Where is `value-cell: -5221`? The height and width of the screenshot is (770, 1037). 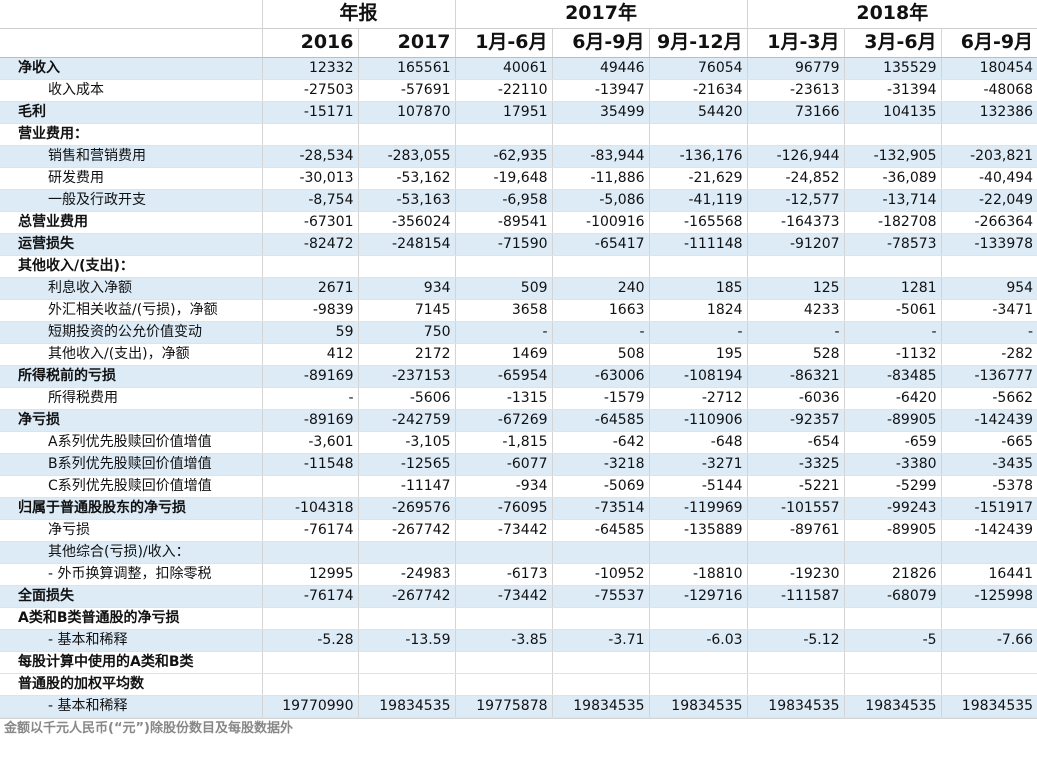 value-cell: -5221 is located at coordinates (796, 486).